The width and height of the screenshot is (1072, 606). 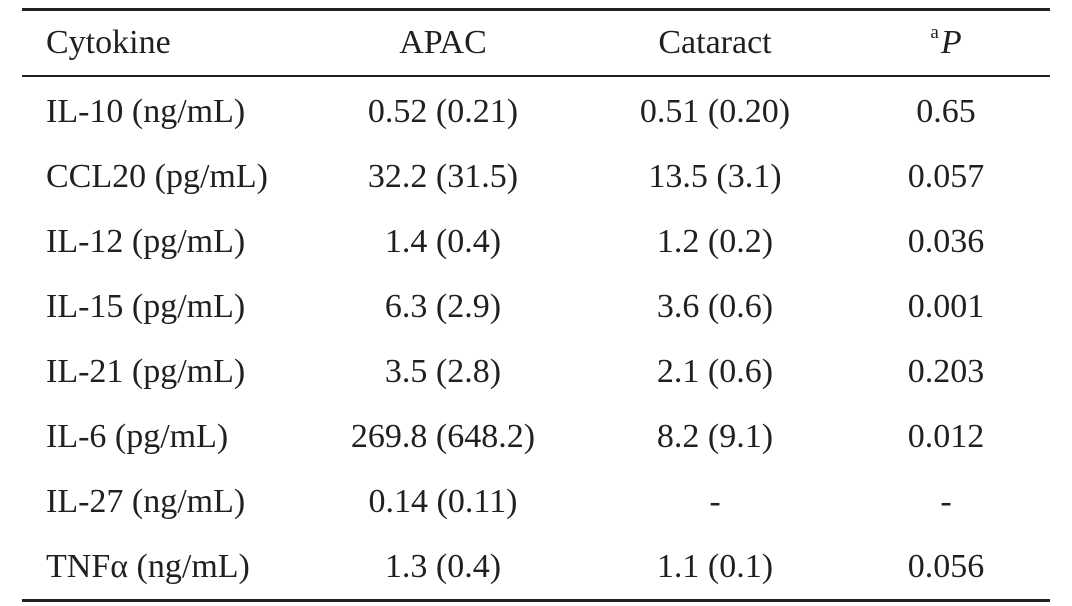 I want to click on cell-apac: 0.14 (0.11), so click(x=443, y=501).